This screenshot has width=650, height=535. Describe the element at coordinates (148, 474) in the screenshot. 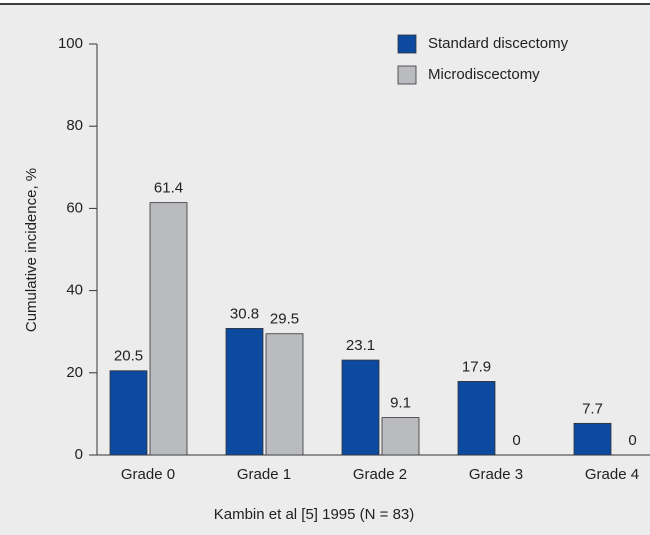

I see `x-tick-label: Grade 0` at that location.